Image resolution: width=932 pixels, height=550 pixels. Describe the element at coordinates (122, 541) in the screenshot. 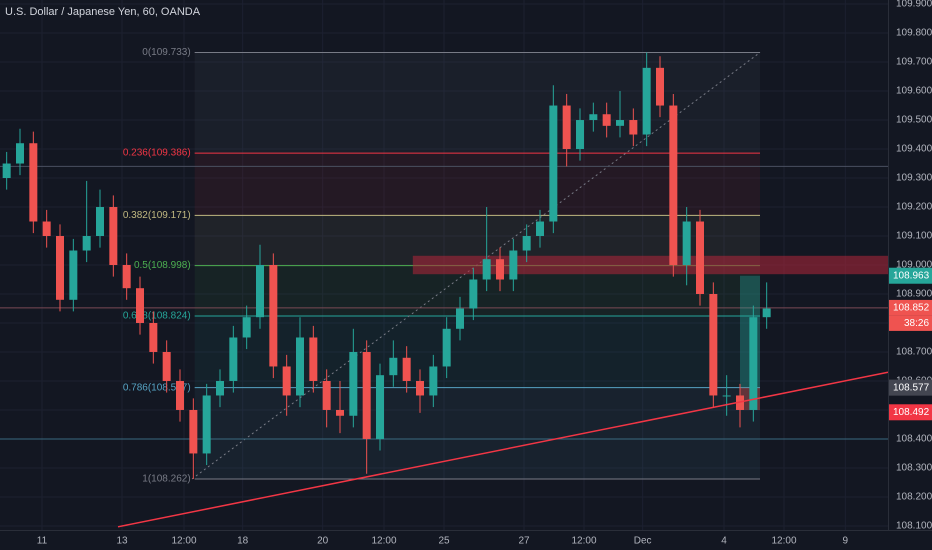

I see `x-tick-label: 13` at that location.